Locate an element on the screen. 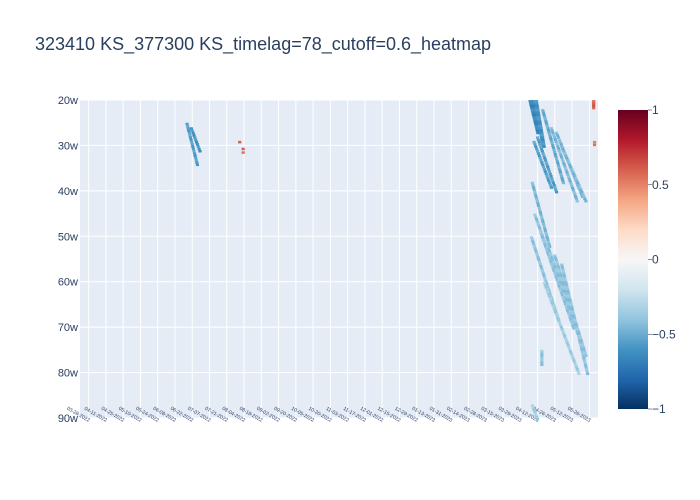  y-tick-label: 80w is located at coordinates (68, 374).